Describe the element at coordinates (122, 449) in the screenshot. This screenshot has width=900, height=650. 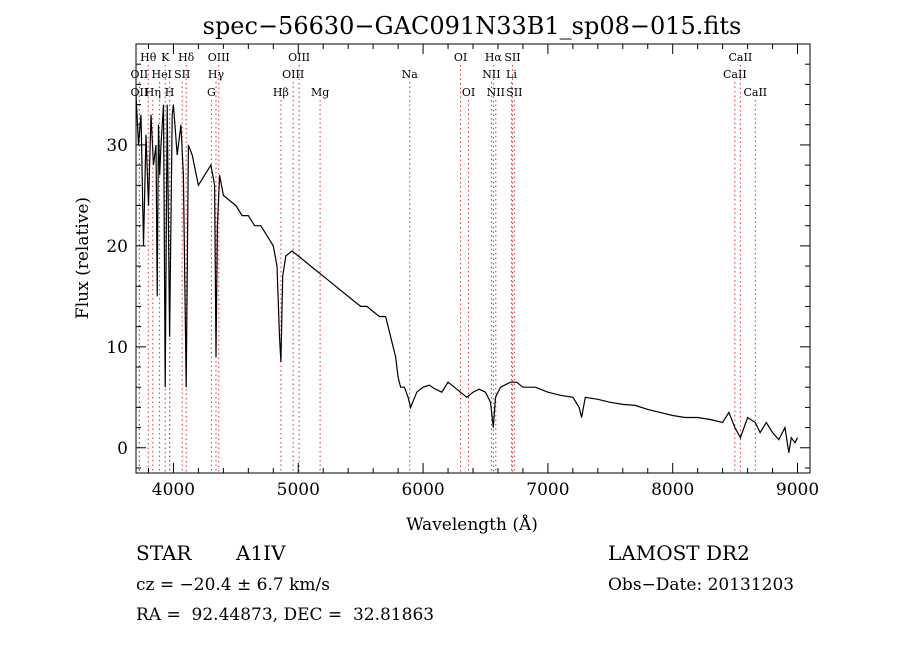
I see `y-tick-label: 0` at that location.